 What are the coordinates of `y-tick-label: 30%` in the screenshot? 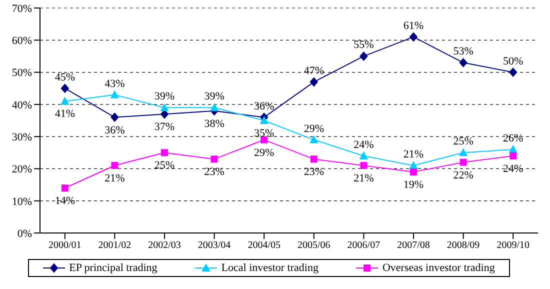 It's located at (22, 137).